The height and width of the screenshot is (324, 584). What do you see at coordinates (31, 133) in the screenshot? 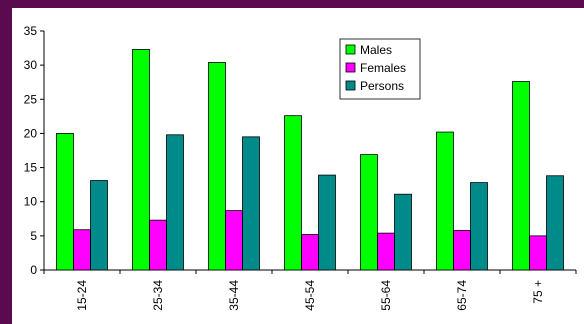
I see `y-tick-label: 20` at bounding box center [31, 133].